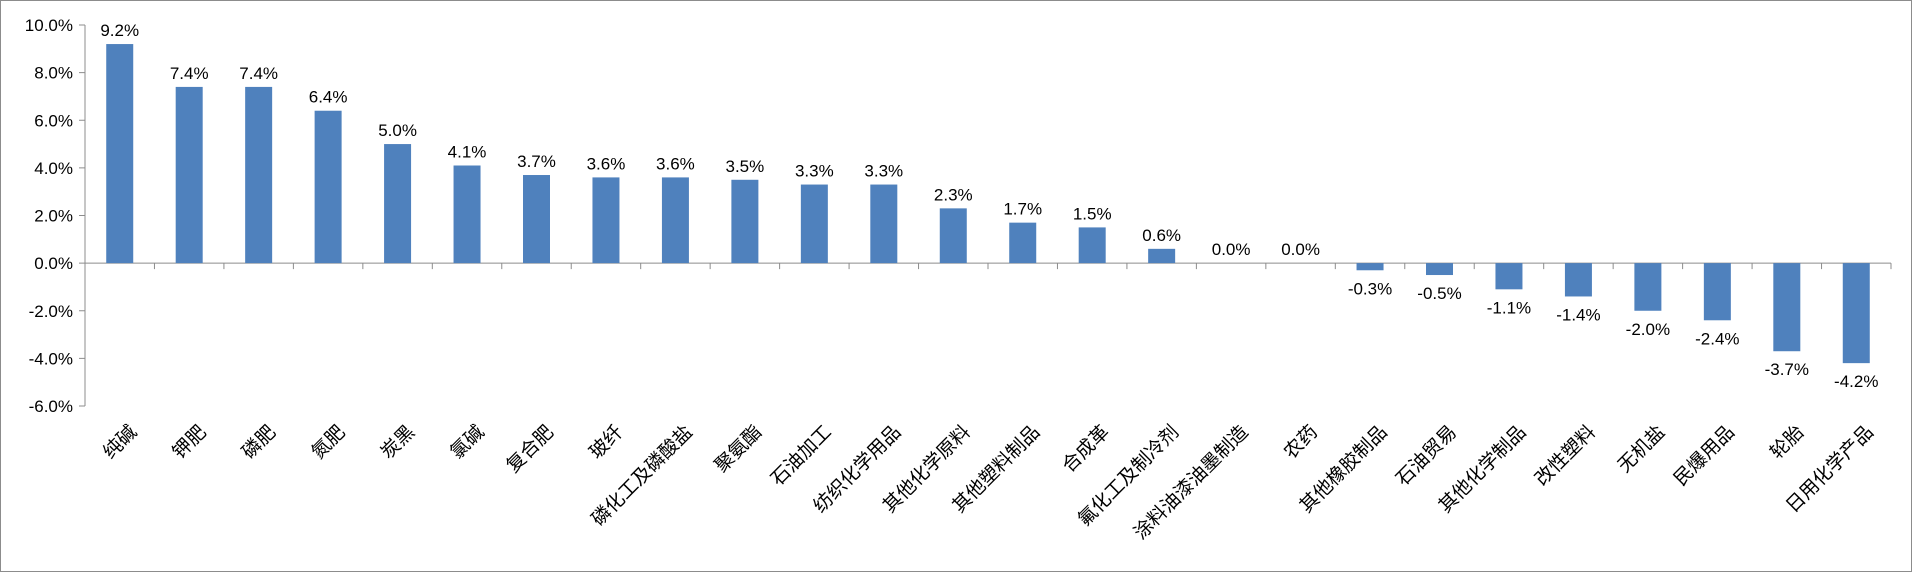 The width and height of the screenshot is (1912, 573). I want to click on y-tick-label: -2.0%, so click(51, 311).